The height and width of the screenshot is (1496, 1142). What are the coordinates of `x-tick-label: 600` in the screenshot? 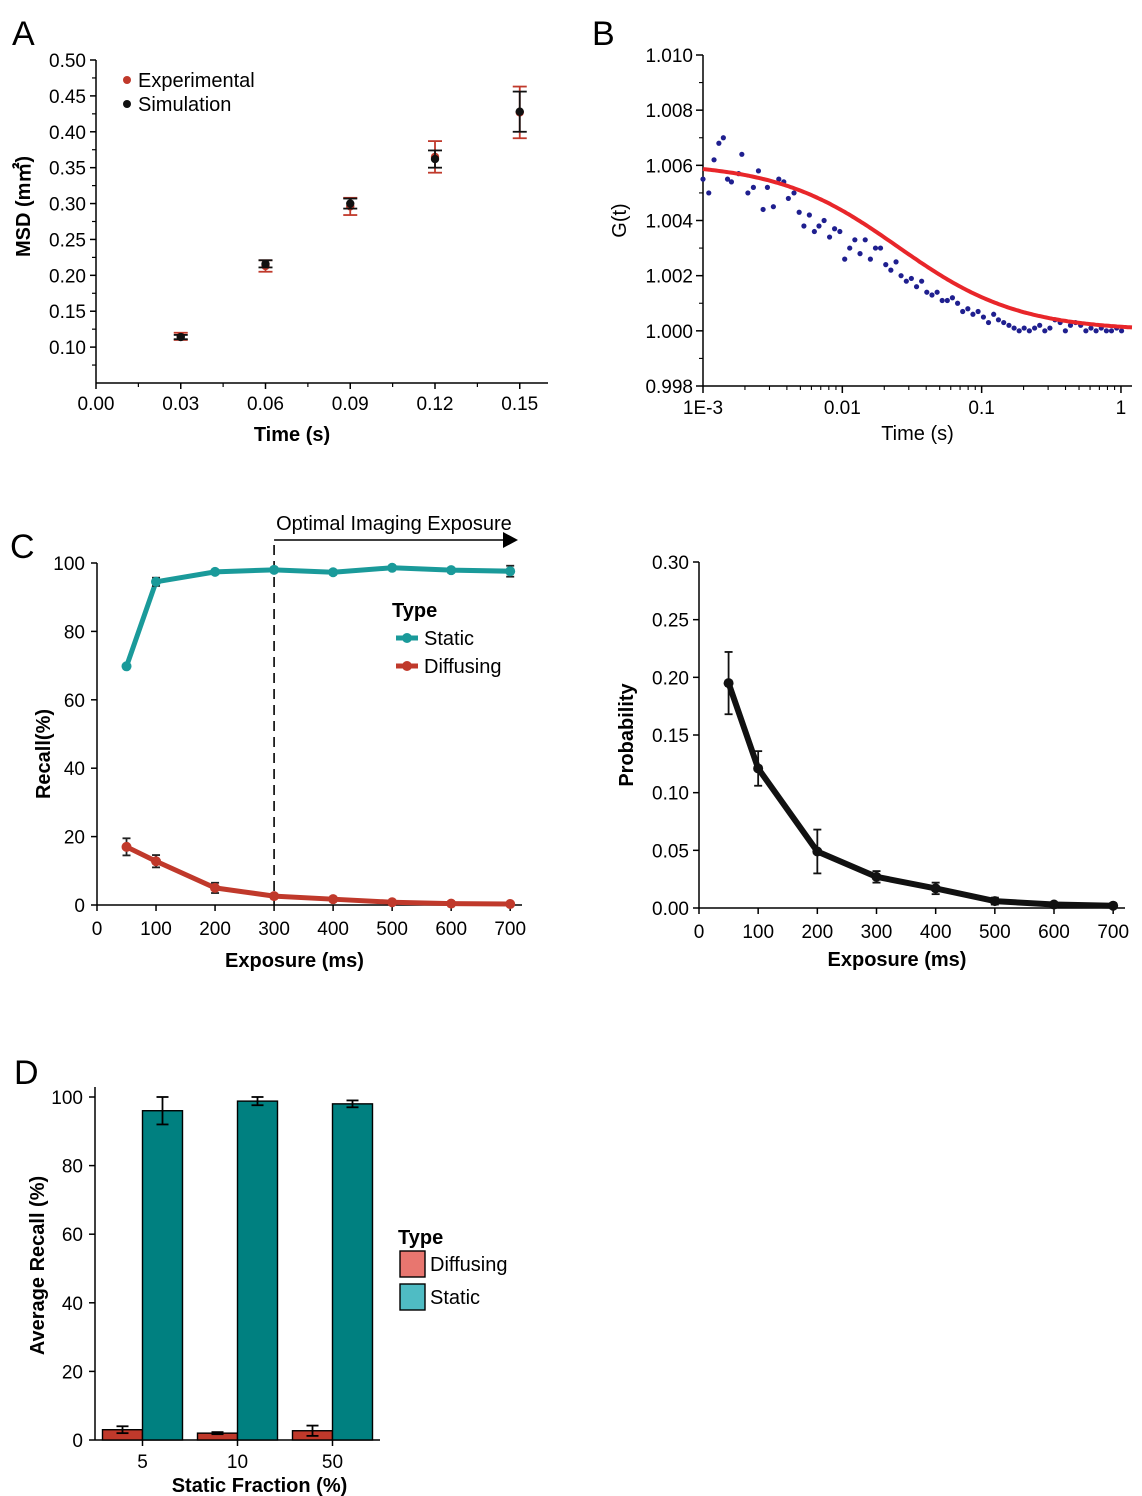 It's located at (451, 929).